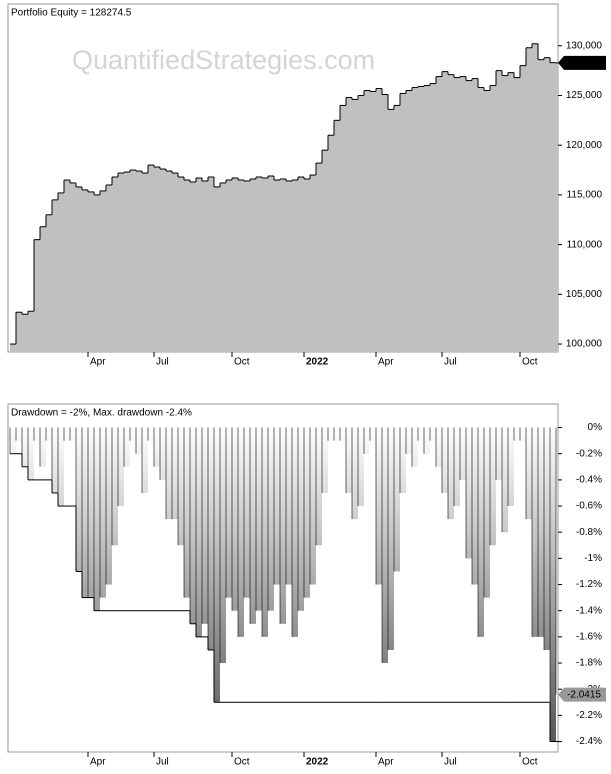 This screenshot has width=611, height=774. Describe the element at coordinates (317, 762) in the screenshot. I see `x-tick-label: 2022` at that location.